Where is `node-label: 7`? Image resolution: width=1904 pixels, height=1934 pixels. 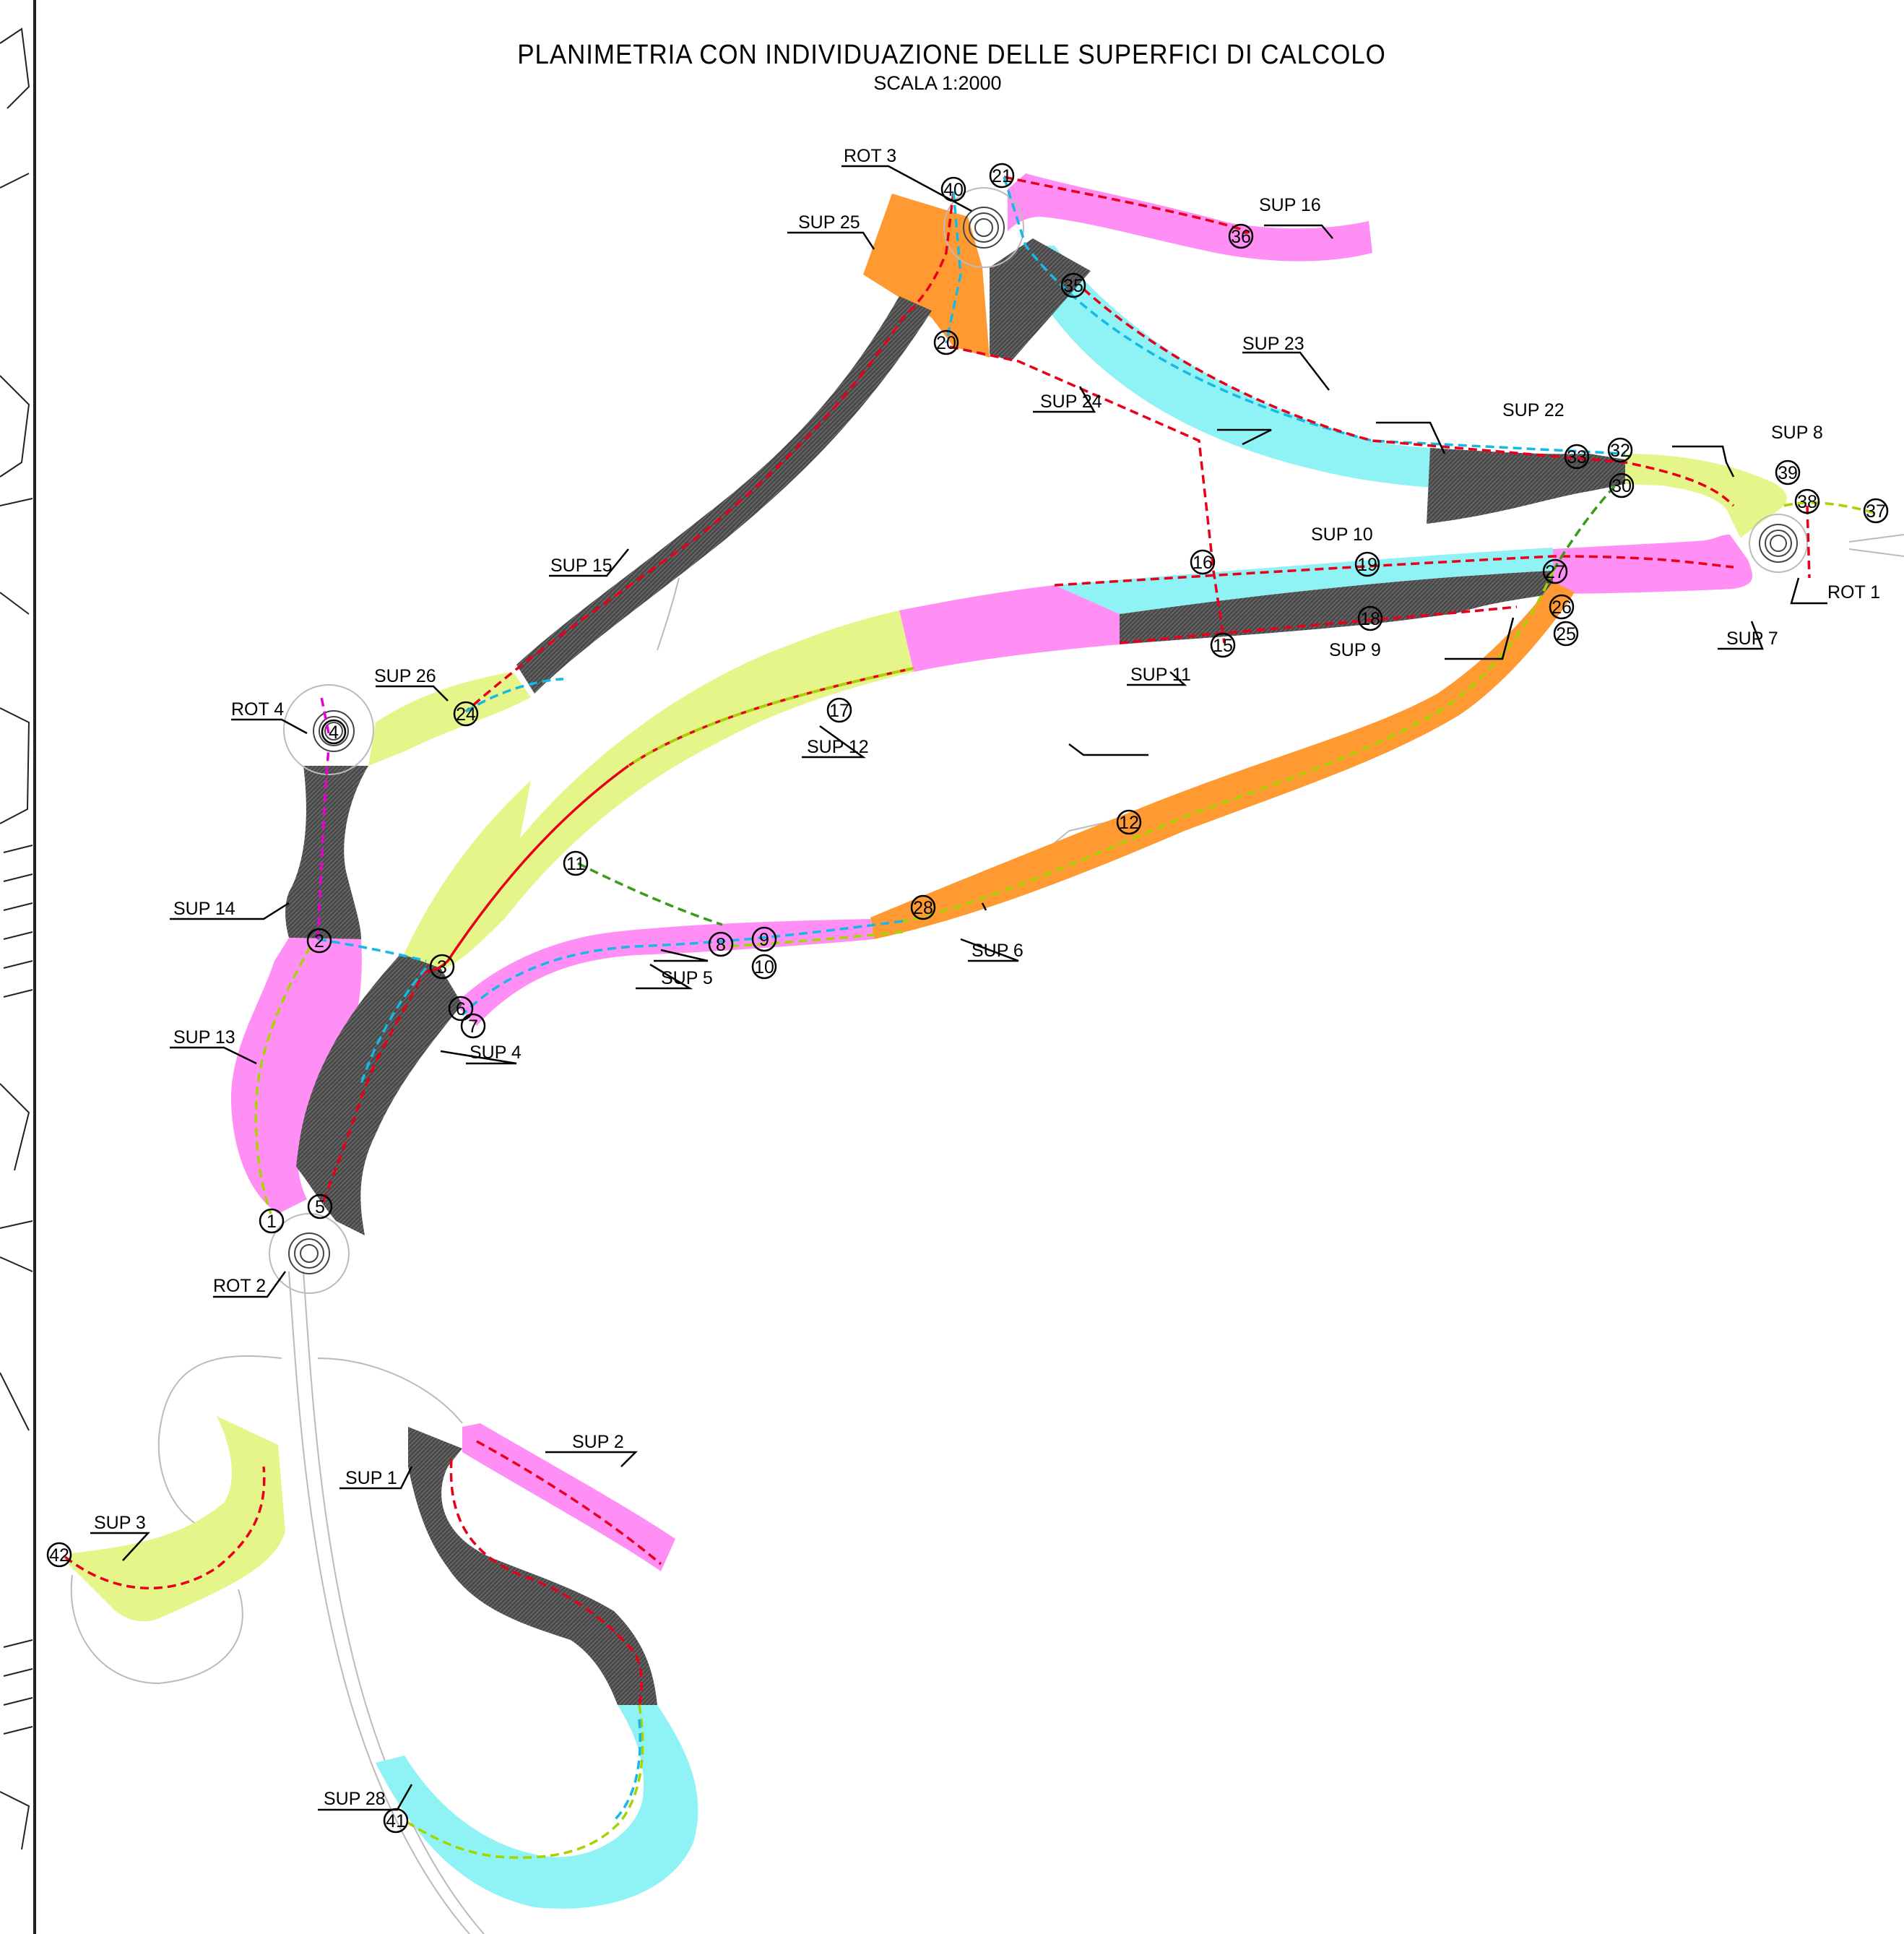
node-label: 7 is located at coordinates (473, 1026).